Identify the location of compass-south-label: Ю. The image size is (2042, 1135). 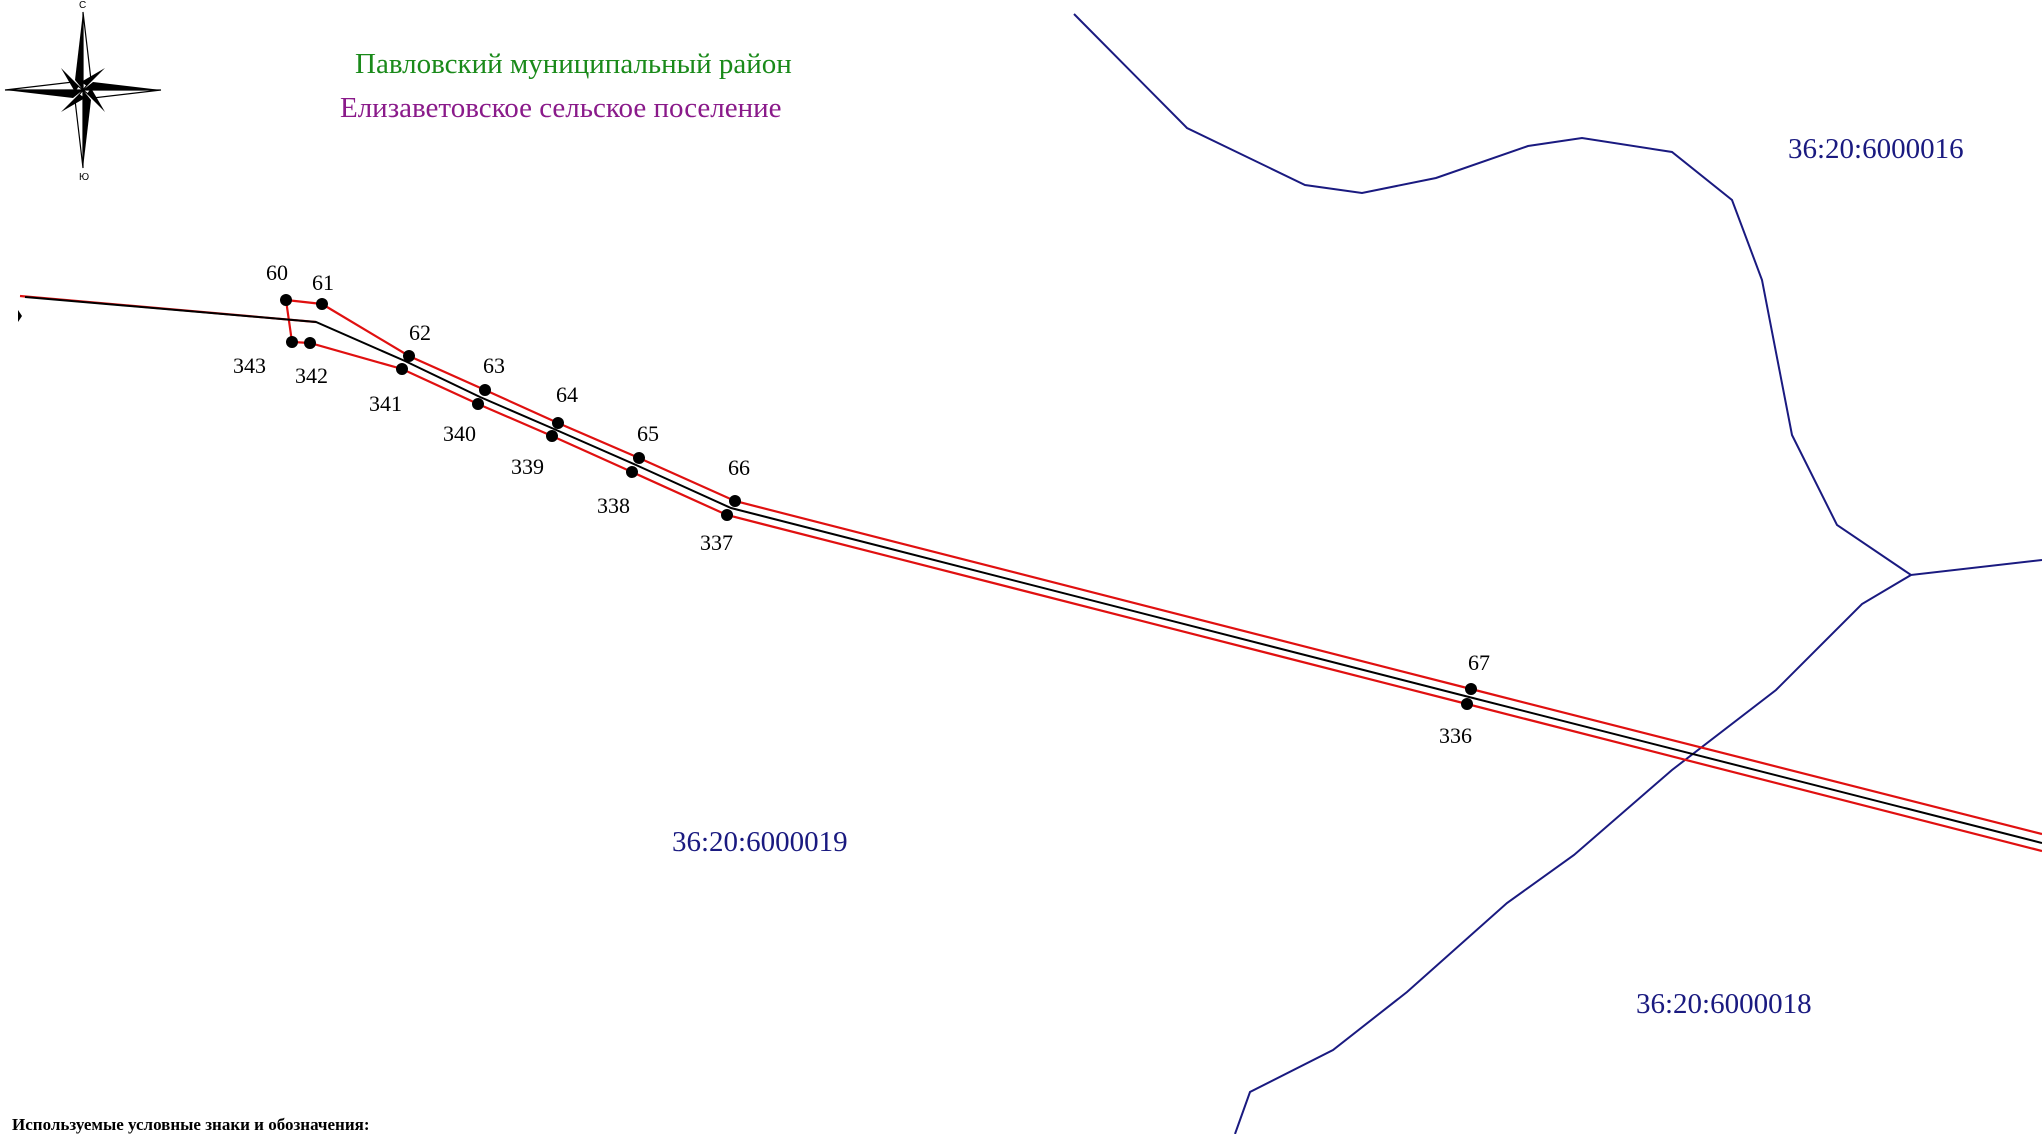
(84, 177).